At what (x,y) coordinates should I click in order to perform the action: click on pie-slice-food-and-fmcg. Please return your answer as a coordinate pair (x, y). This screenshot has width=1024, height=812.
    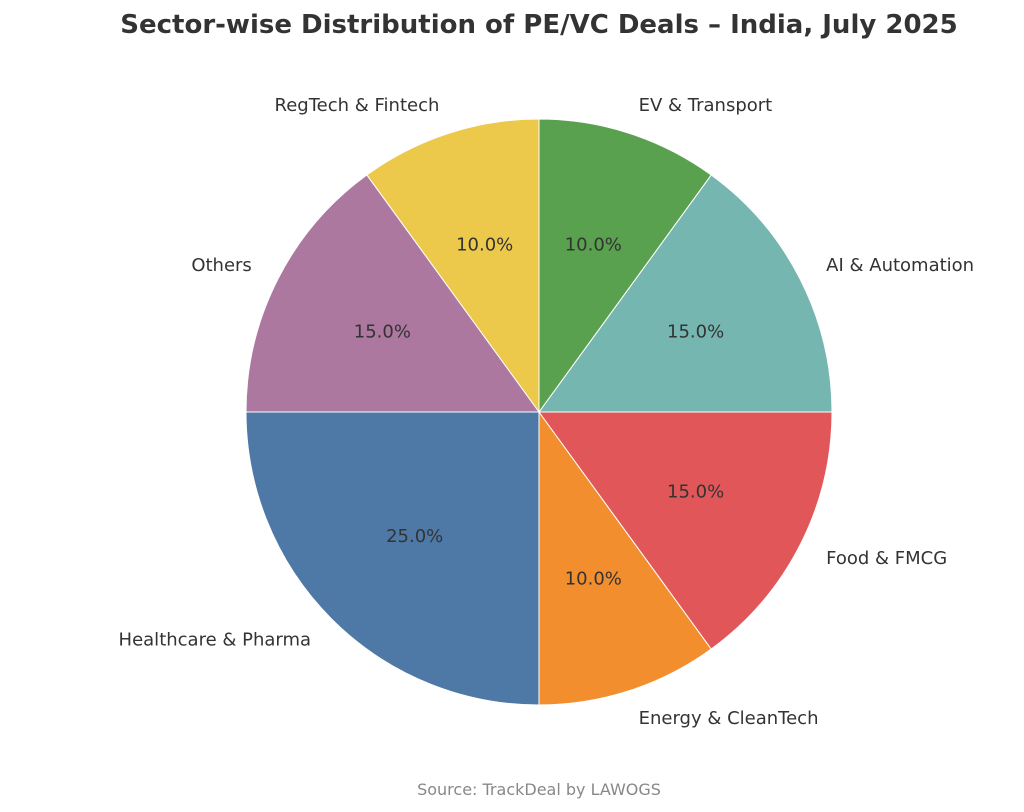
    Looking at the image, I should click on (685, 530).